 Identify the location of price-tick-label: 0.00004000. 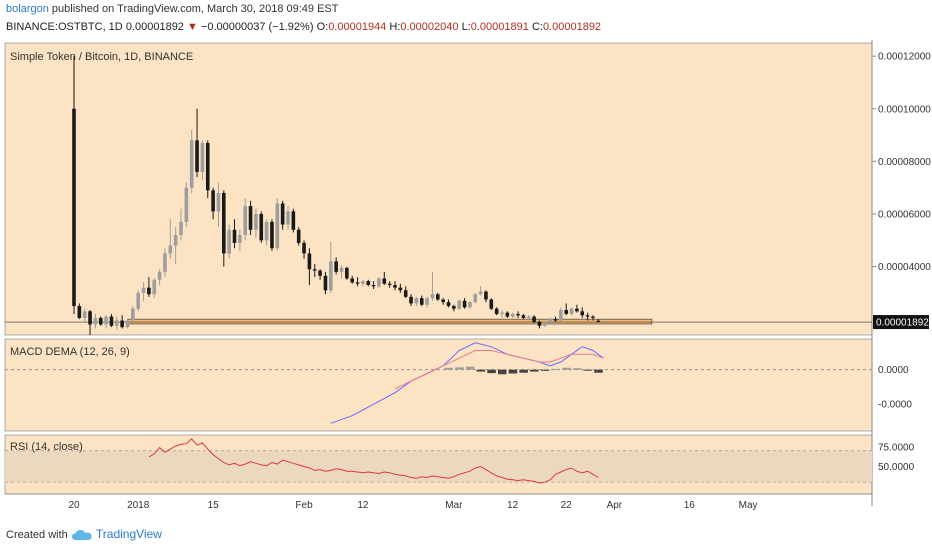
(904, 267).